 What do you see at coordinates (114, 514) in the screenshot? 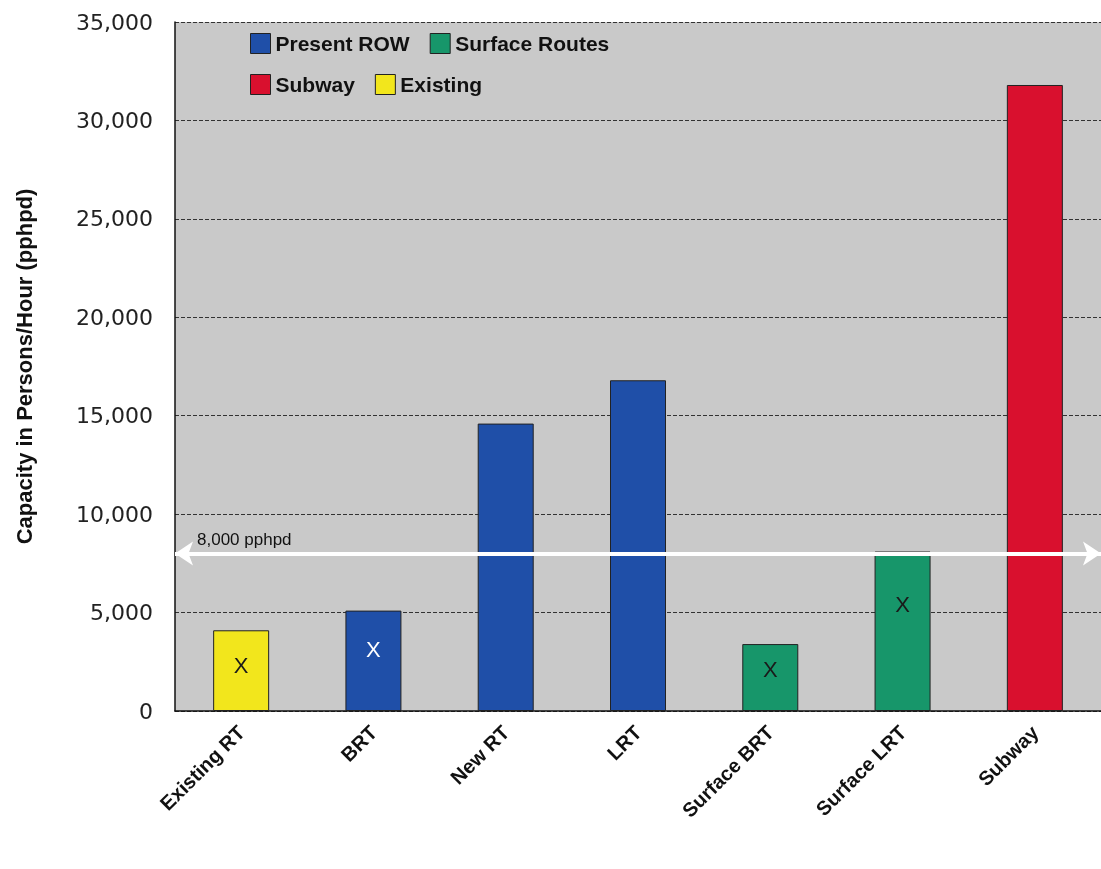
I see `y-tick-label: 10,000` at bounding box center [114, 514].